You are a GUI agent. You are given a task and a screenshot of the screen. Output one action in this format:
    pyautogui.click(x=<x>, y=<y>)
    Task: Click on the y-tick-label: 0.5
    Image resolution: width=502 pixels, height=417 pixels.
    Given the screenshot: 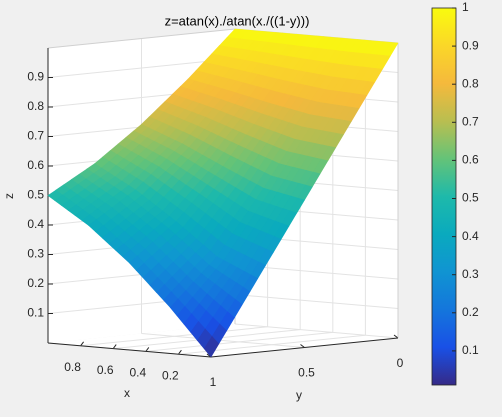 What is the action you would take?
    pyautogui.click(x=306, y=373)
    